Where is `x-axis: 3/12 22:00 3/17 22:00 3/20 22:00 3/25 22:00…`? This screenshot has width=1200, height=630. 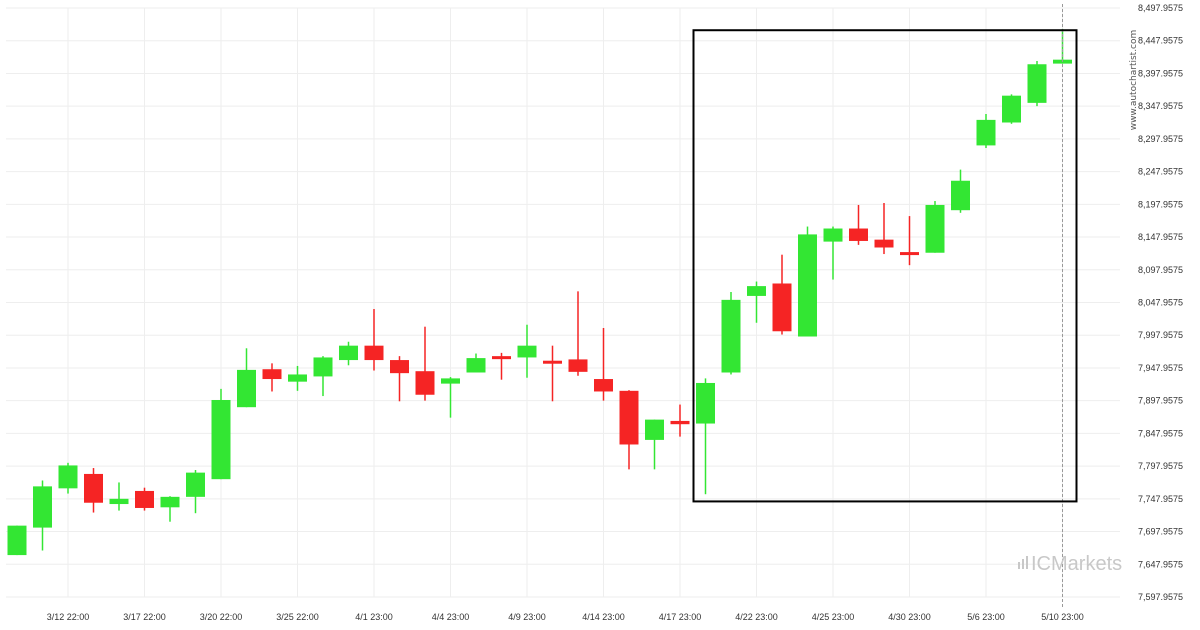 x-axis: 3/12 22:00 3/17 22:00 3/20 22:00 3/25 22:00… is located at coordinates (565, 617).